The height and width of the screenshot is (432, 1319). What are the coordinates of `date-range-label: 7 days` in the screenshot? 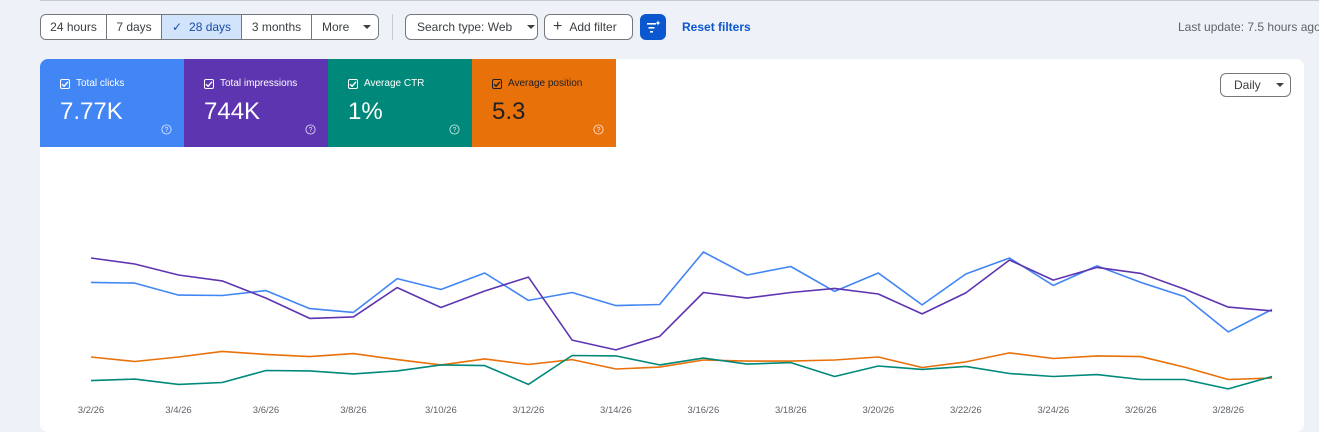 It's located at (134, 27).